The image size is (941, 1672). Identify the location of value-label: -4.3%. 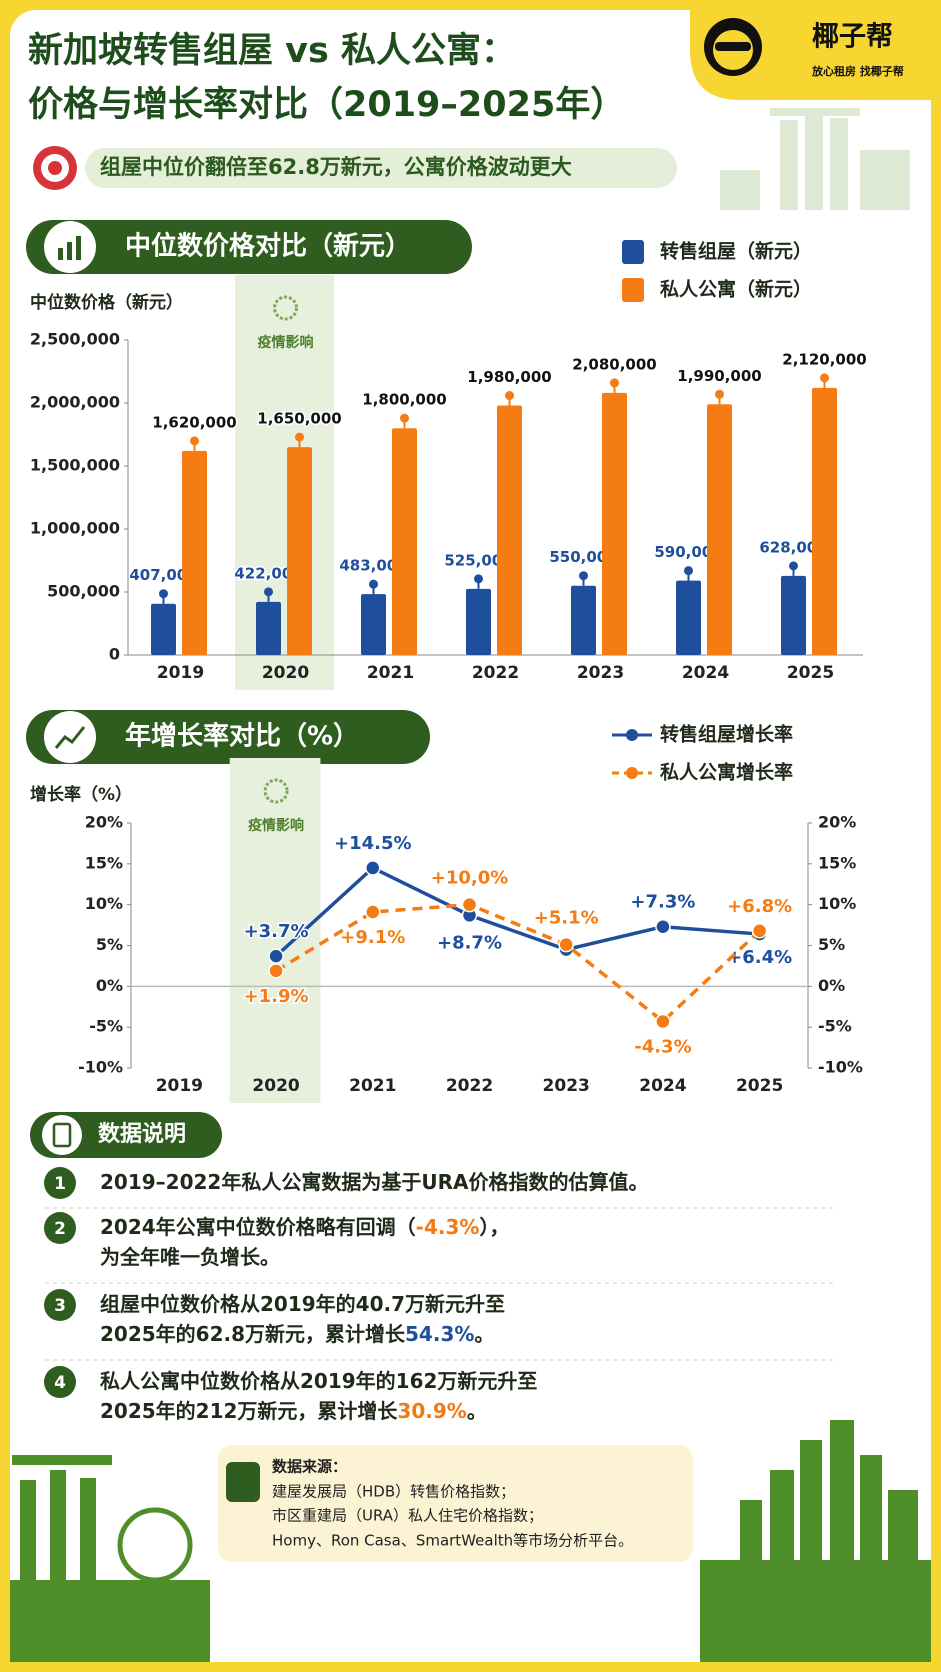
(662, 1046).